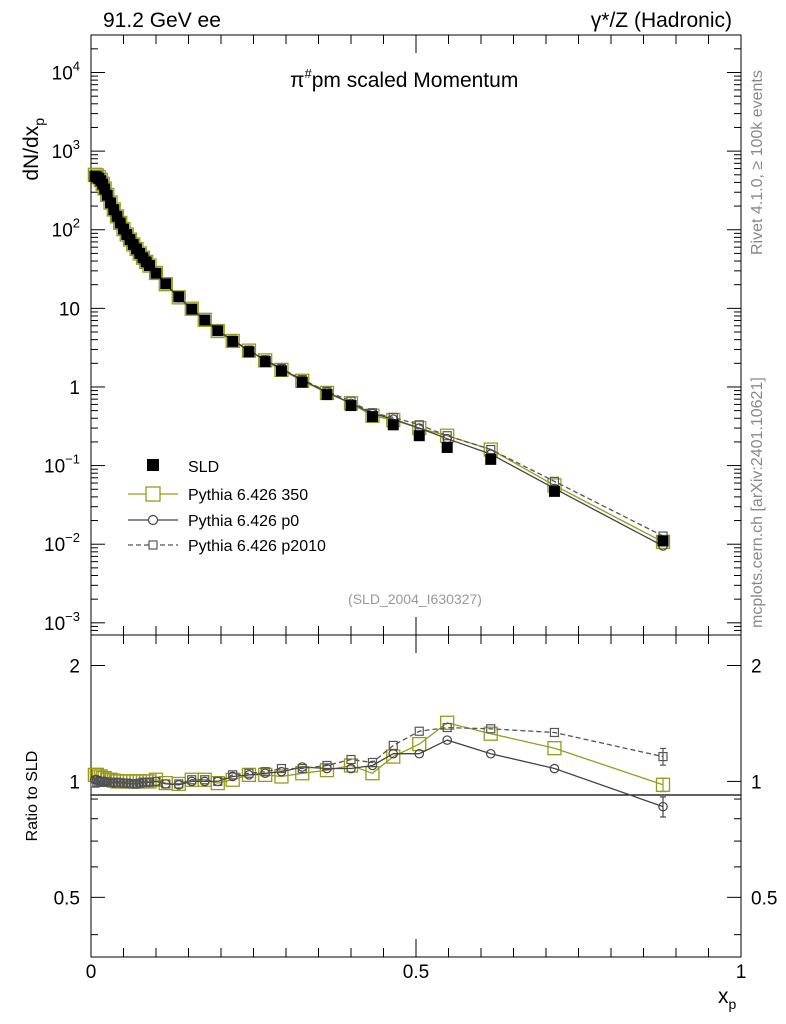  I want to click on header-energy-label: 91.2 GeV ee, so click(162, 20).